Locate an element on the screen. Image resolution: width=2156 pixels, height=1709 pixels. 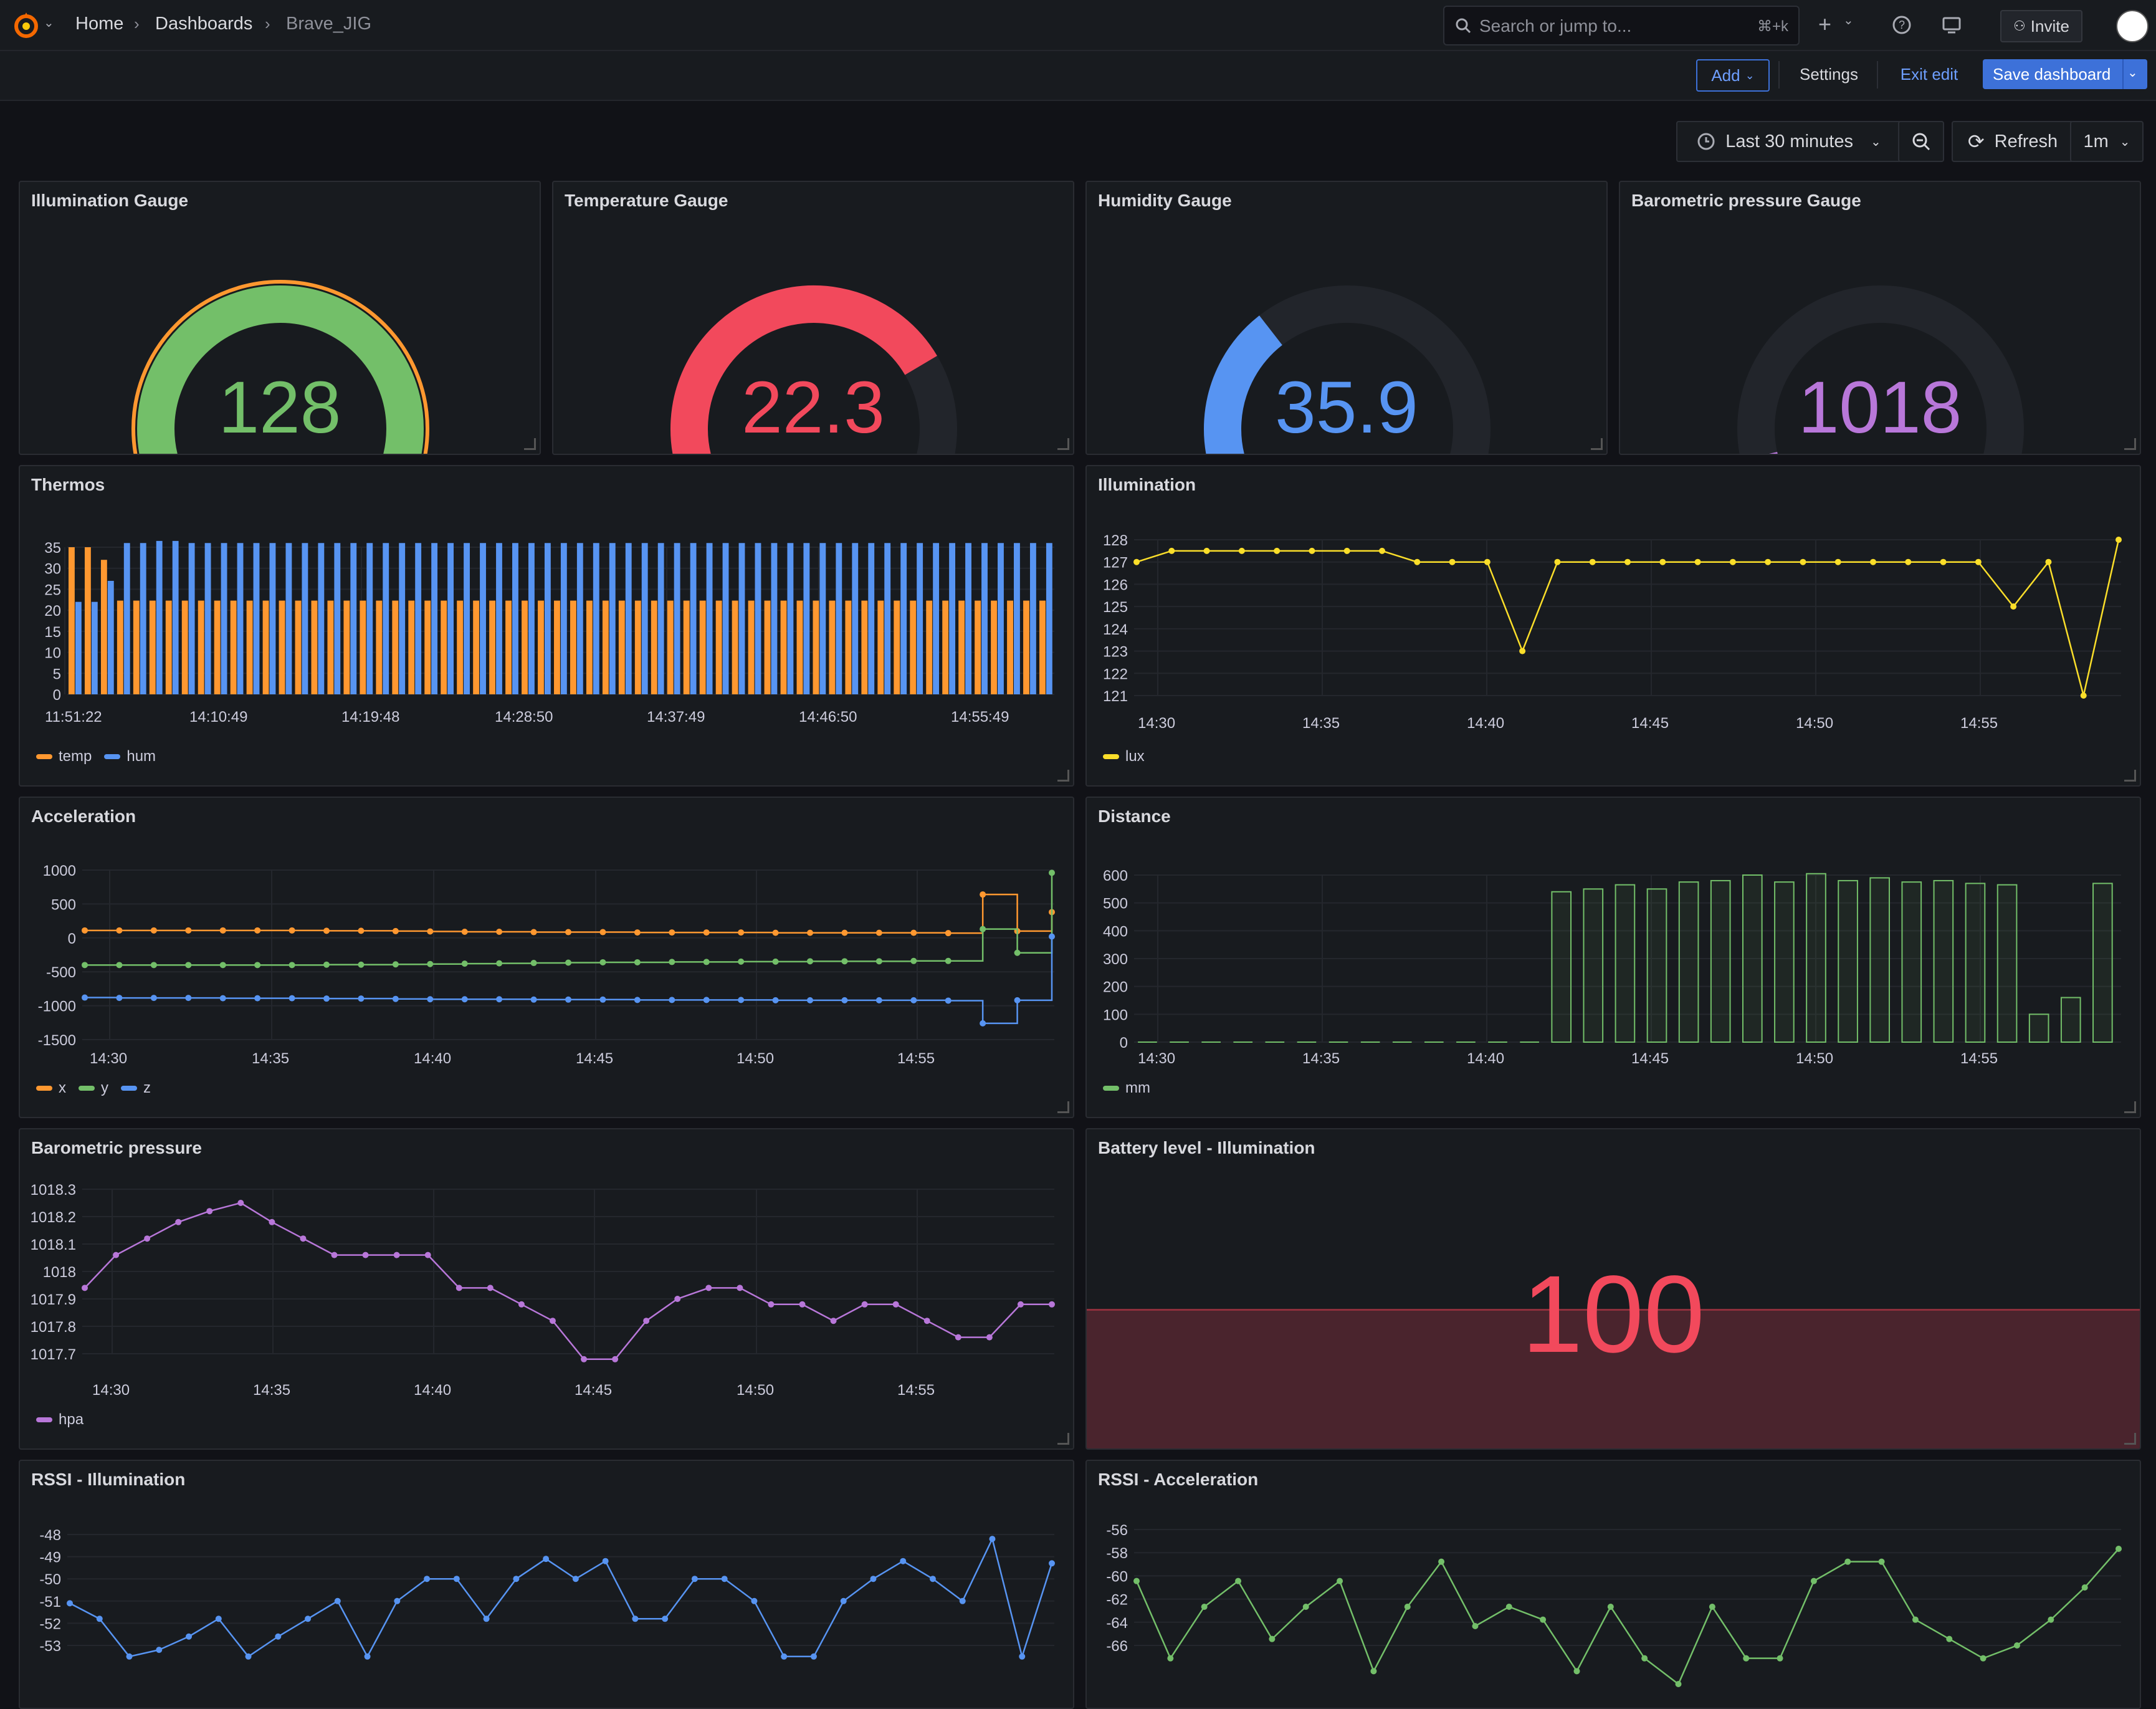
gauge-panel-humidity: Humidity Gauge 35.9 is located at coordinates (1346, 318).